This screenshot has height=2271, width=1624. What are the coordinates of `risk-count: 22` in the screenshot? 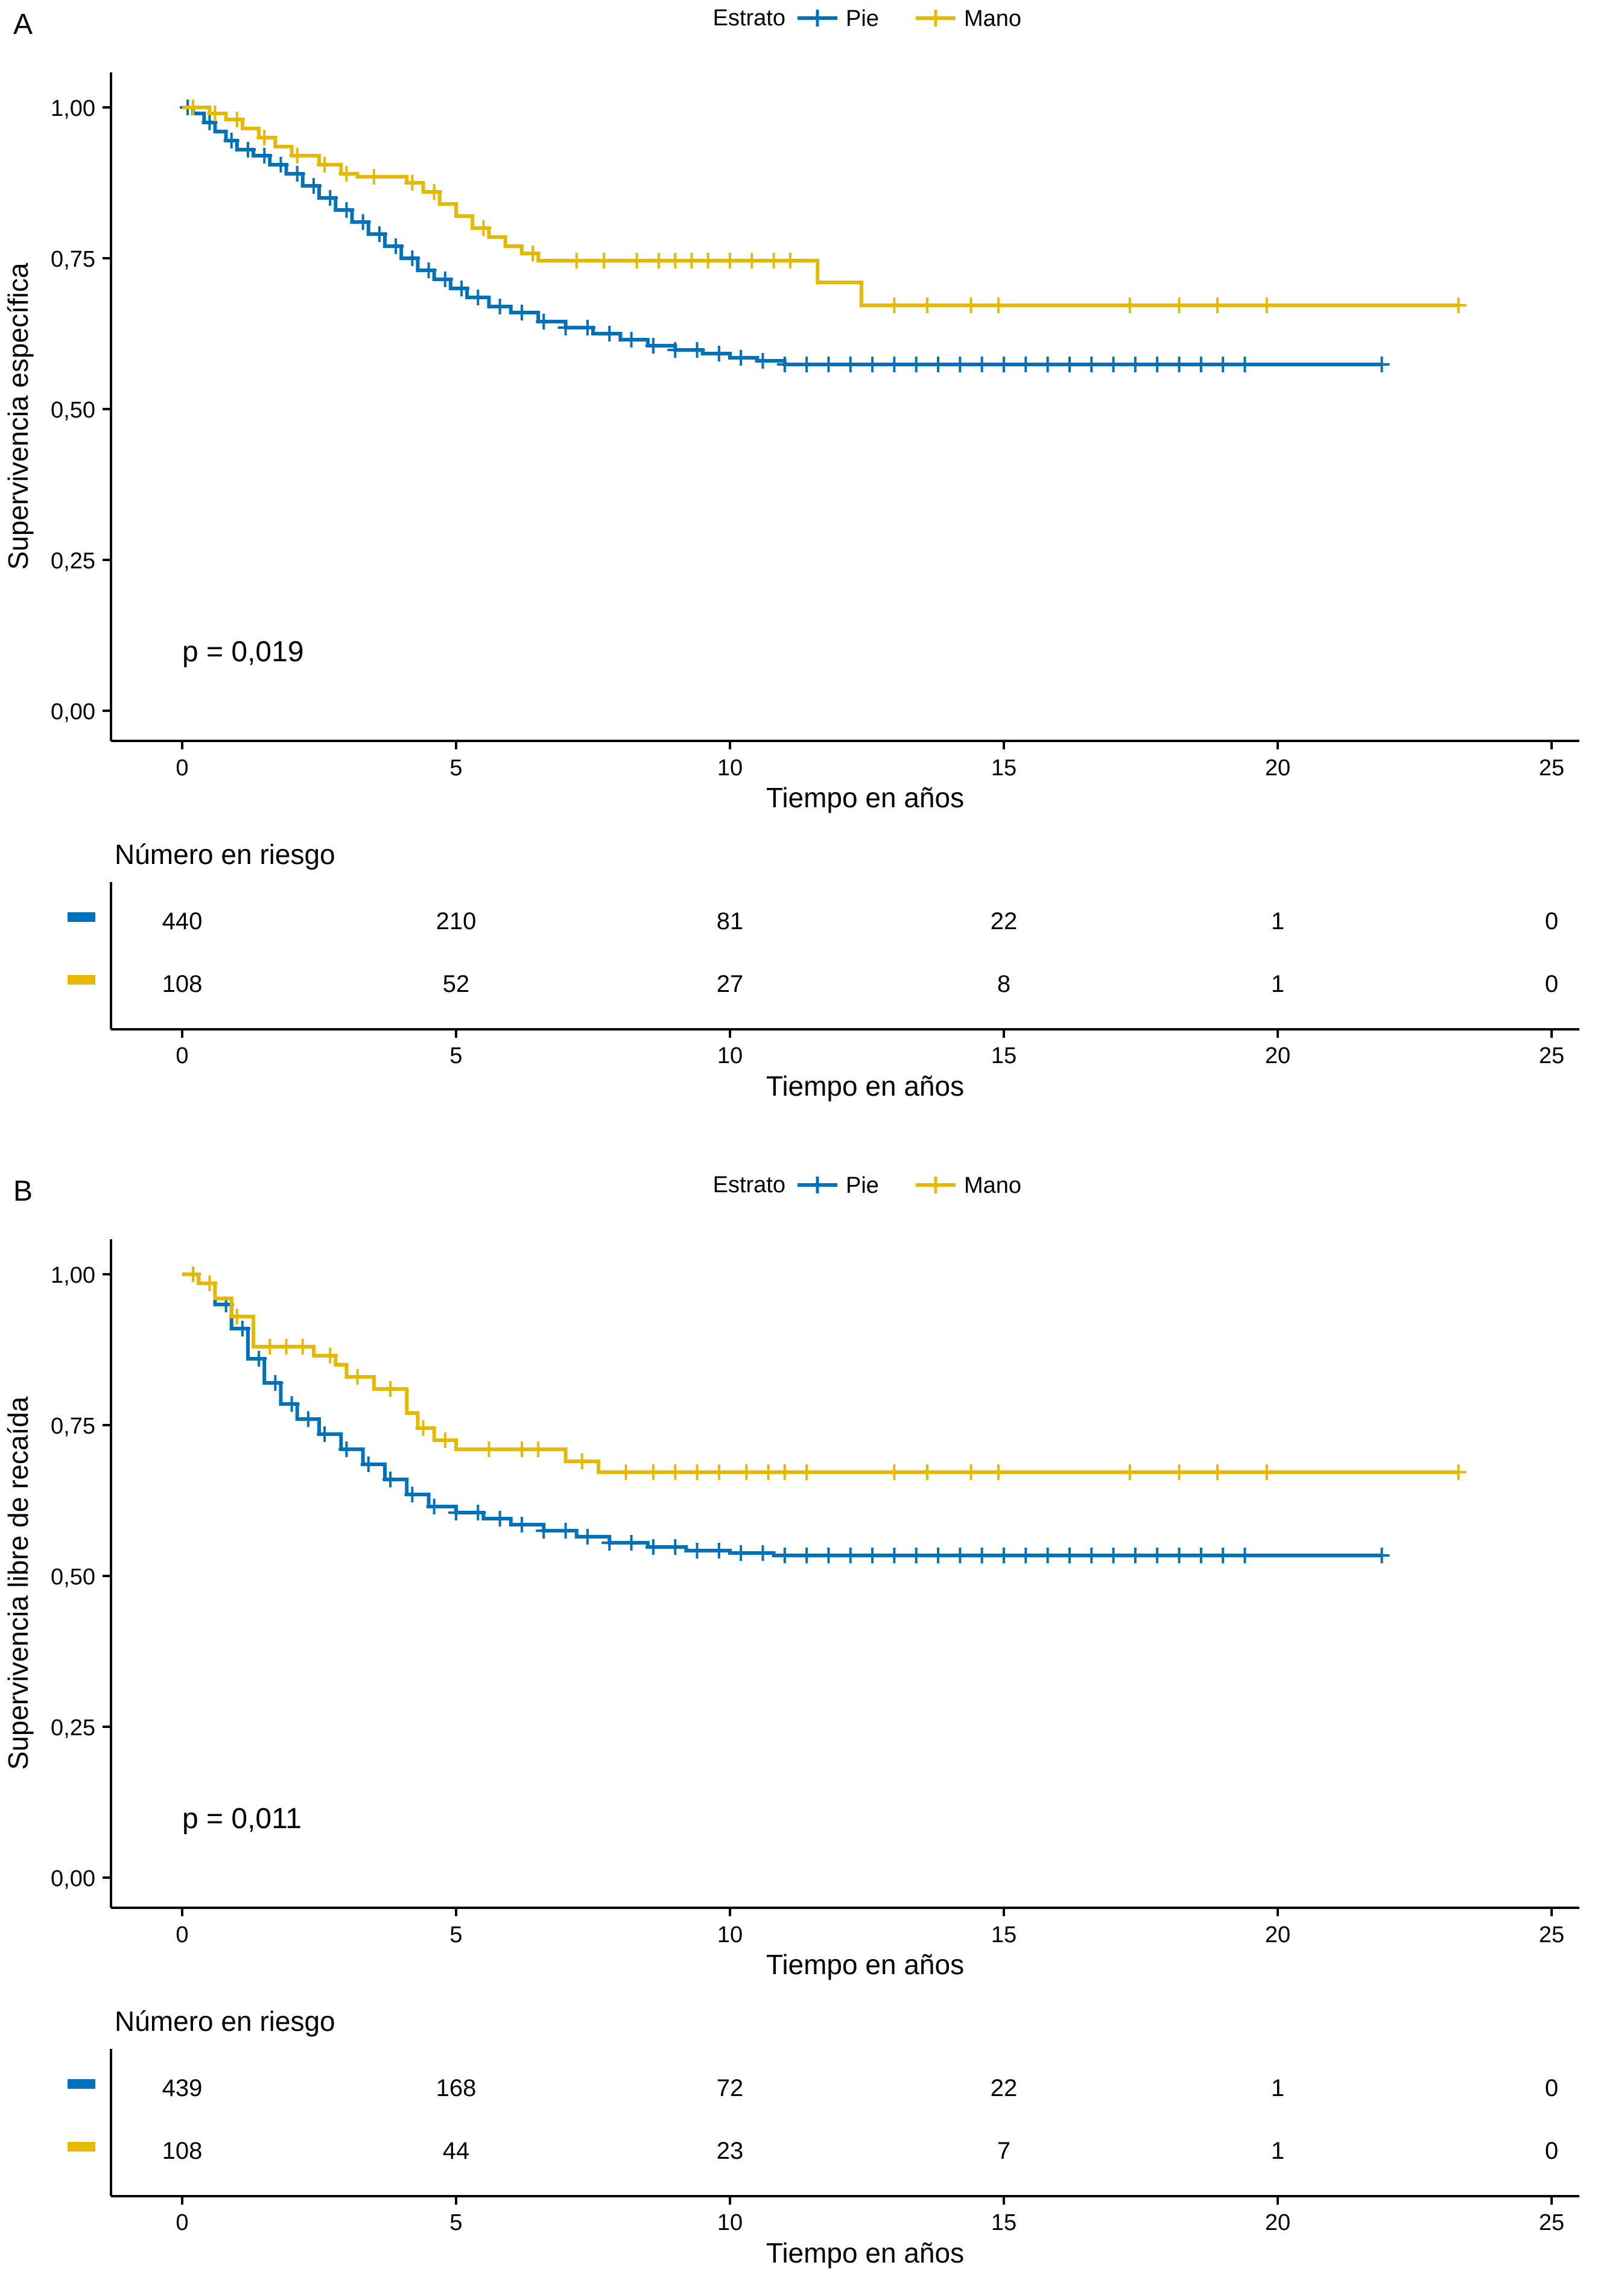 It's located at (1004, 2088).